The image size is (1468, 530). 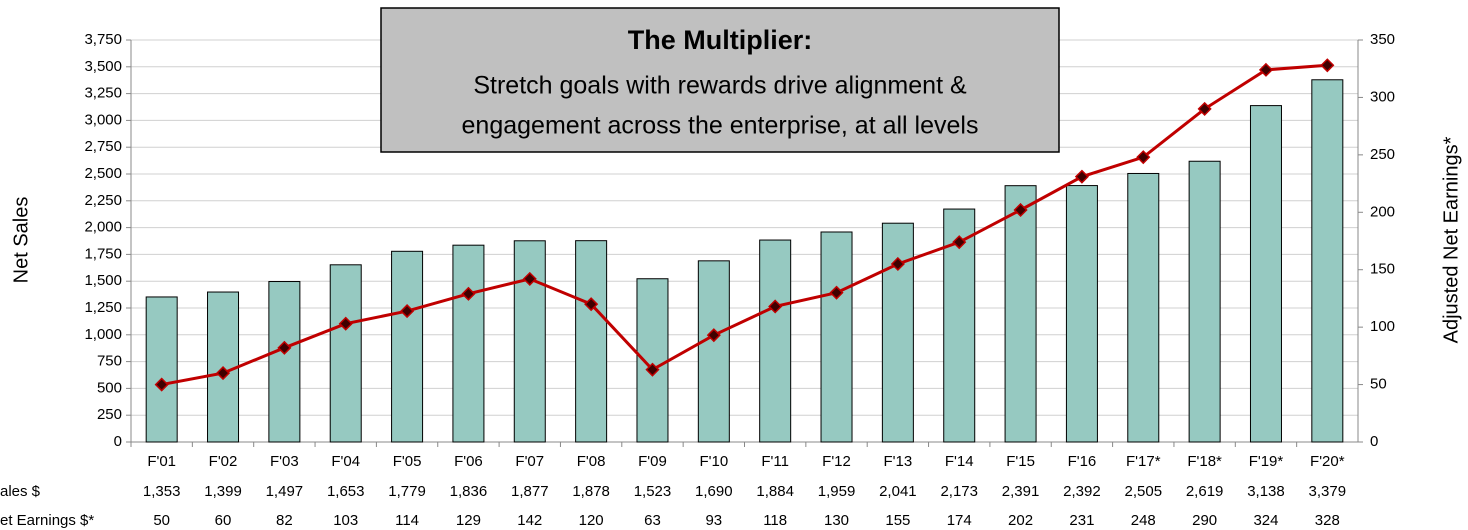 What do you see at coordinates (20, 491) in the screenshot?
I see `table-row-label: ales $` at bounding box center [20, 491].